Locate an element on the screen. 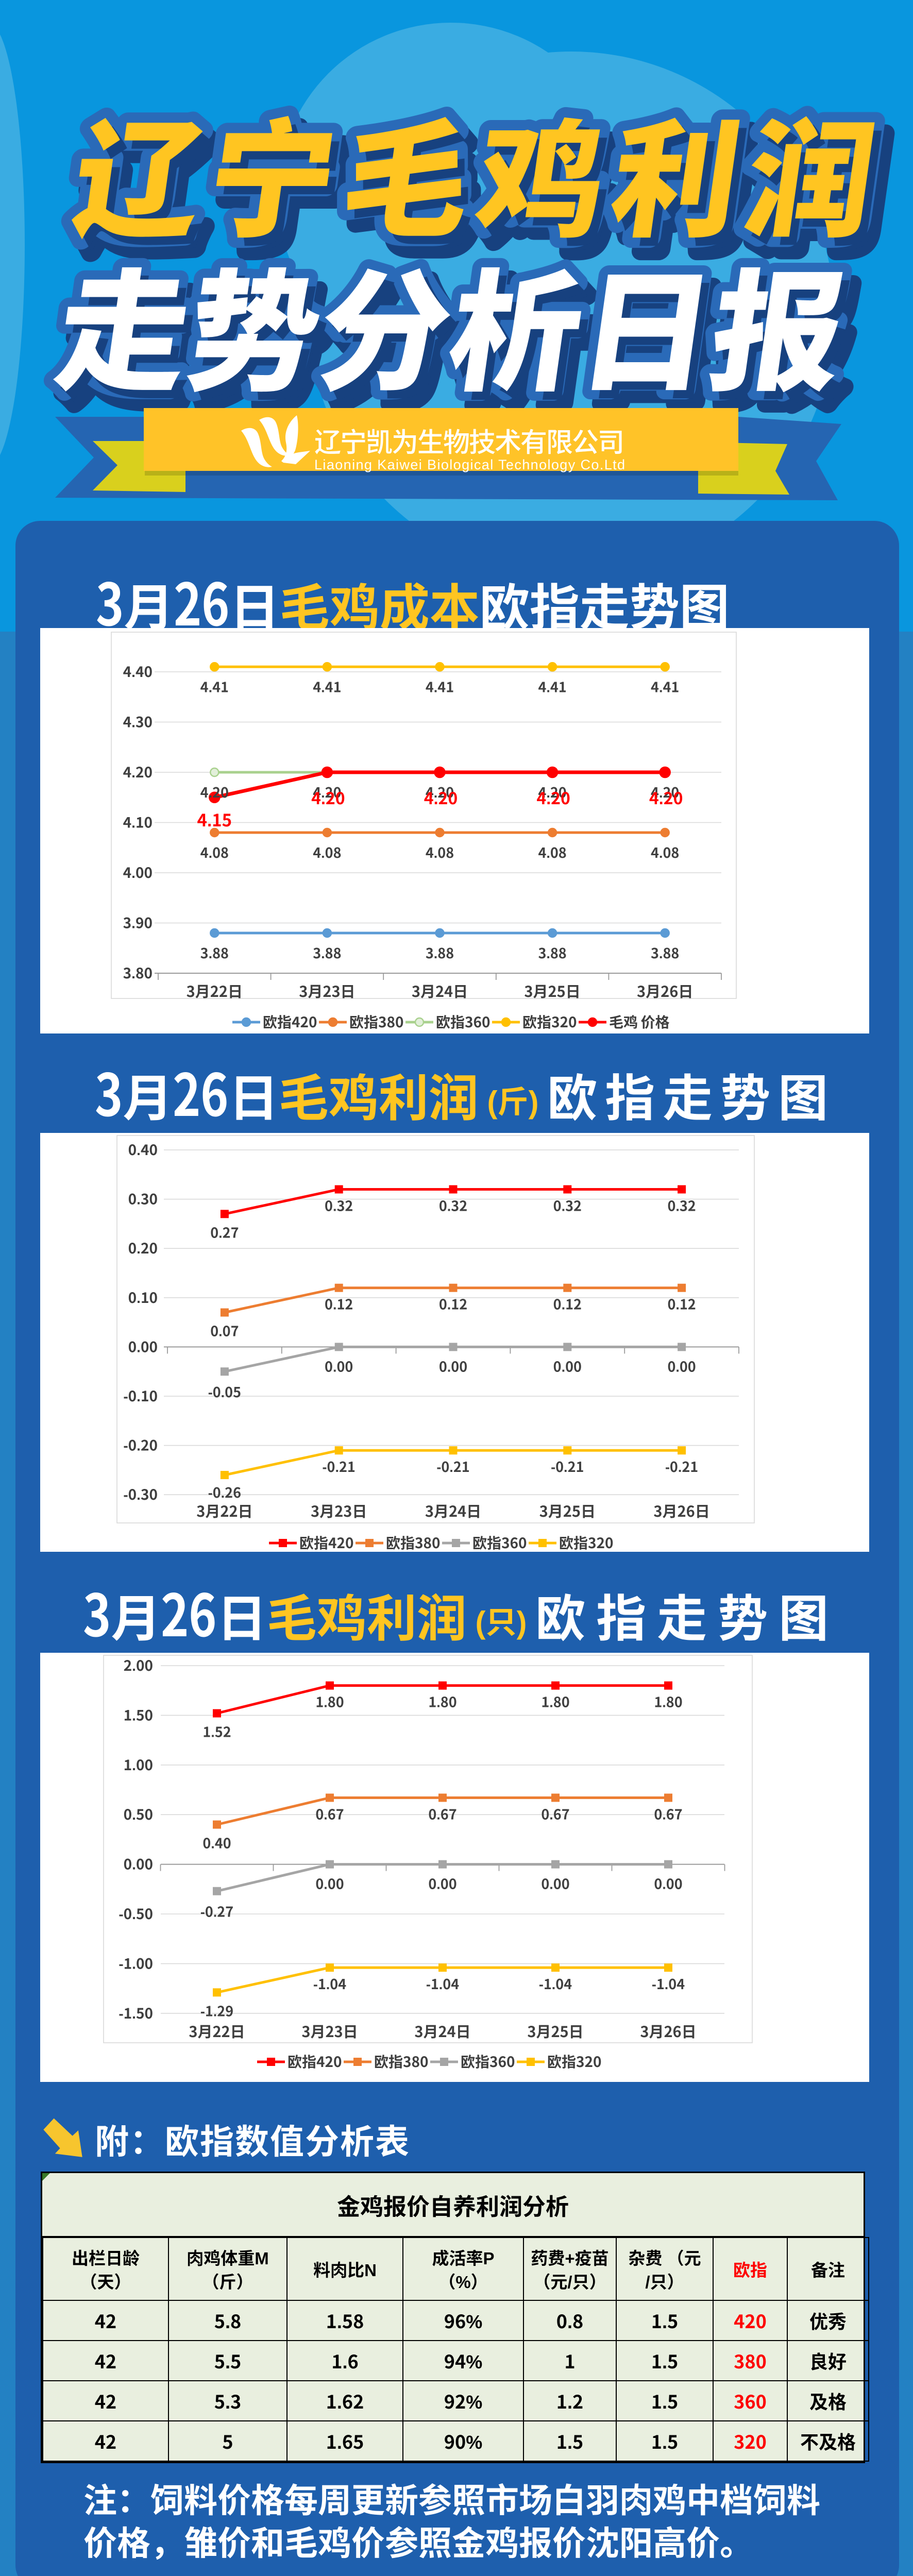 The height and width of the screenshot is (2576, 913). svg-text: -0.27 is located at coordinates (217, 1911).